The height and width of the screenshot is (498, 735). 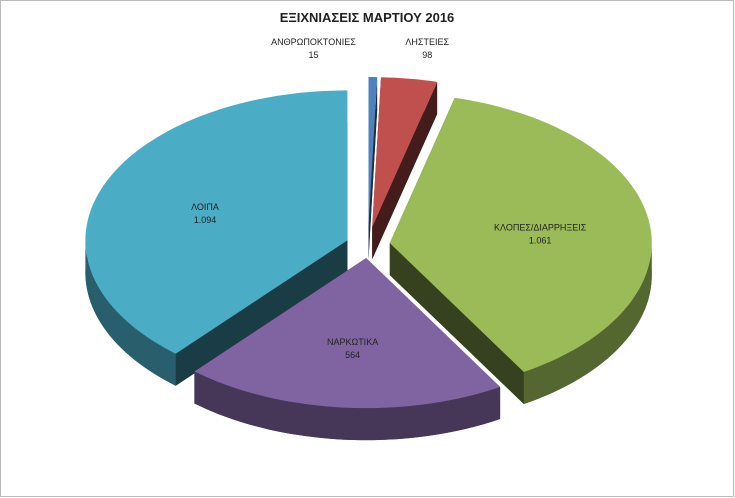 I want to click on chart-title: ΕΞΙΧΝΙΑΣΕΙΣ ΜΑΡΤΙΟΥ 2016, so click(x=367, y=17).